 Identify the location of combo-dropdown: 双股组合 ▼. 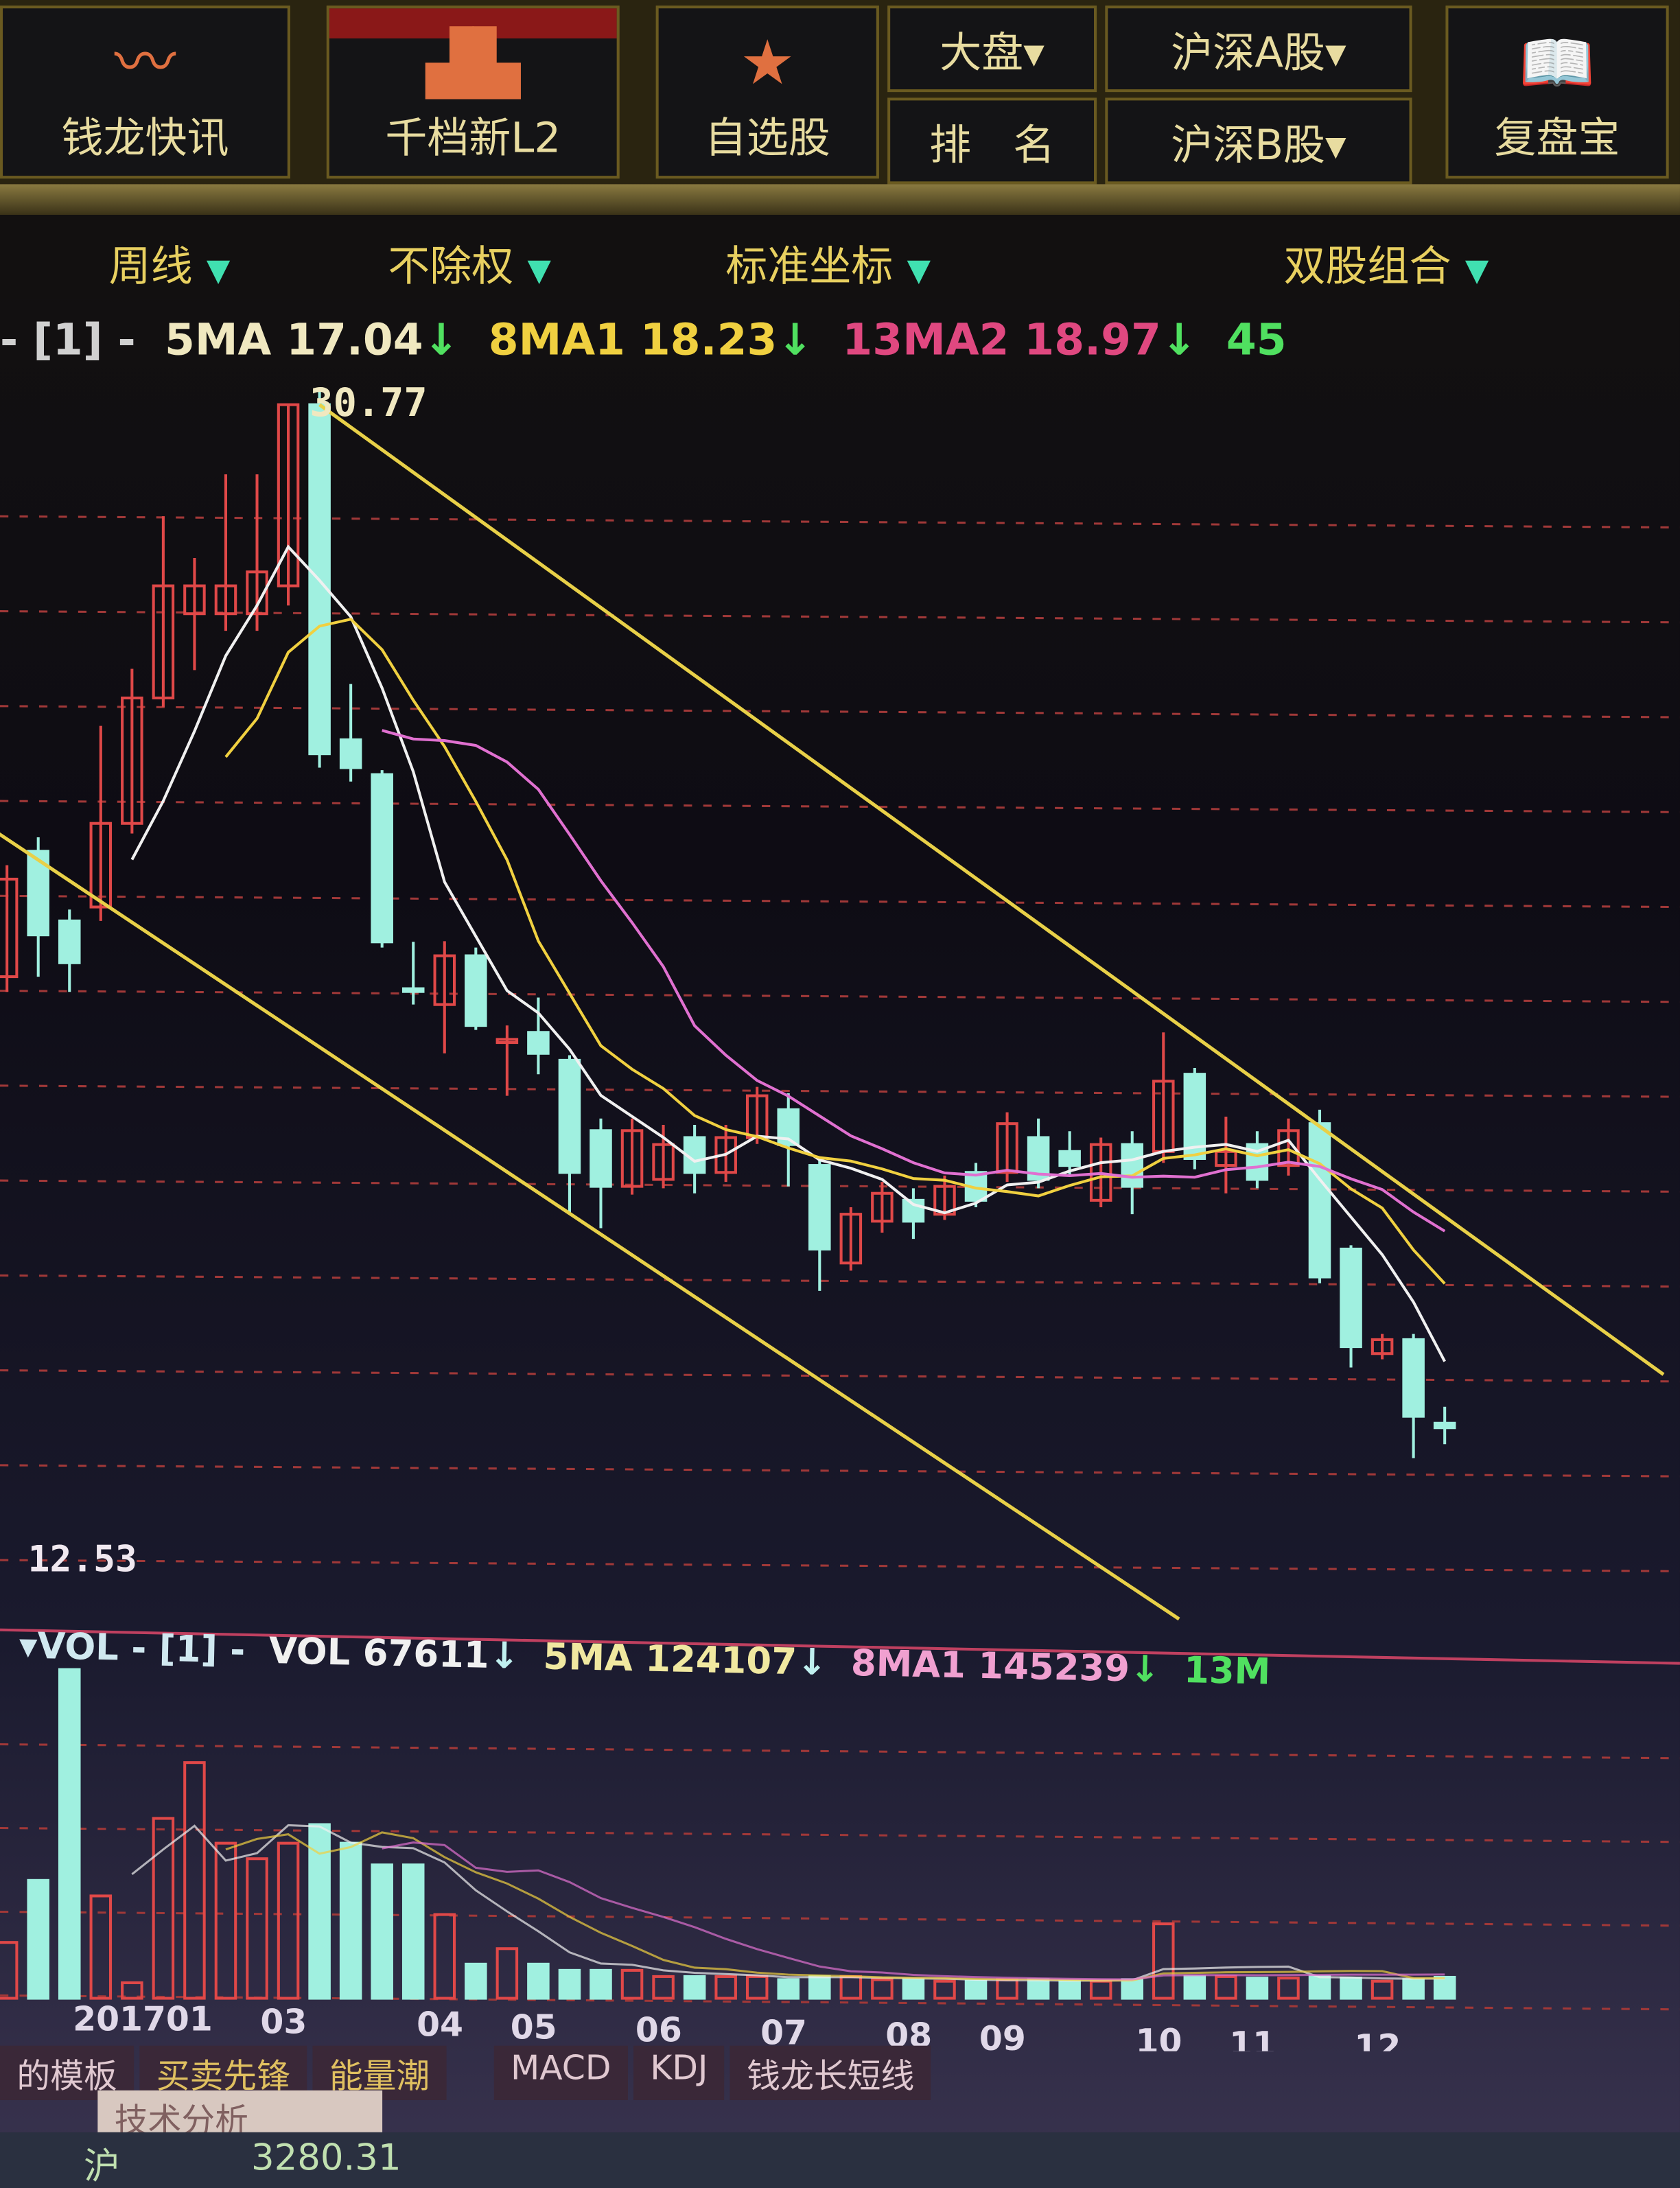
(1386, 262).